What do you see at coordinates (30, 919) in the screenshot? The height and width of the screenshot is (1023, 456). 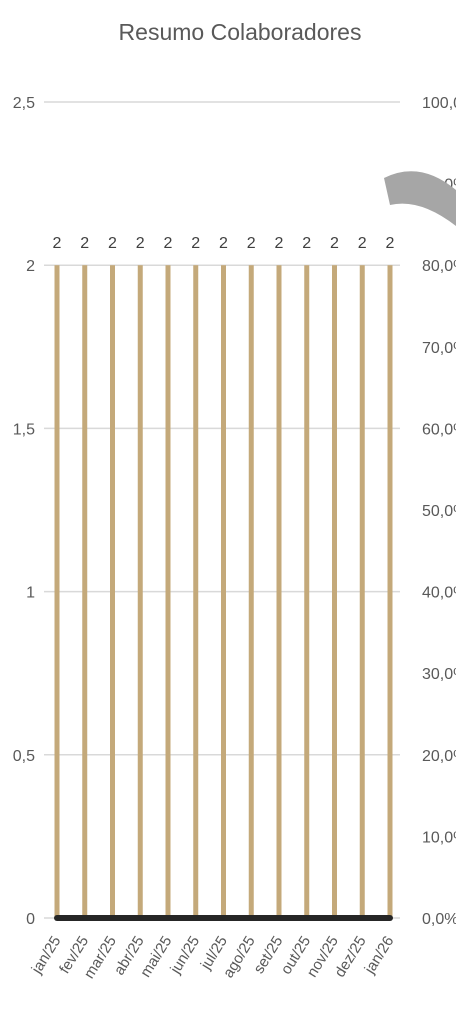 I see `y-tick-label: 0` at bounding box center [30, 919].